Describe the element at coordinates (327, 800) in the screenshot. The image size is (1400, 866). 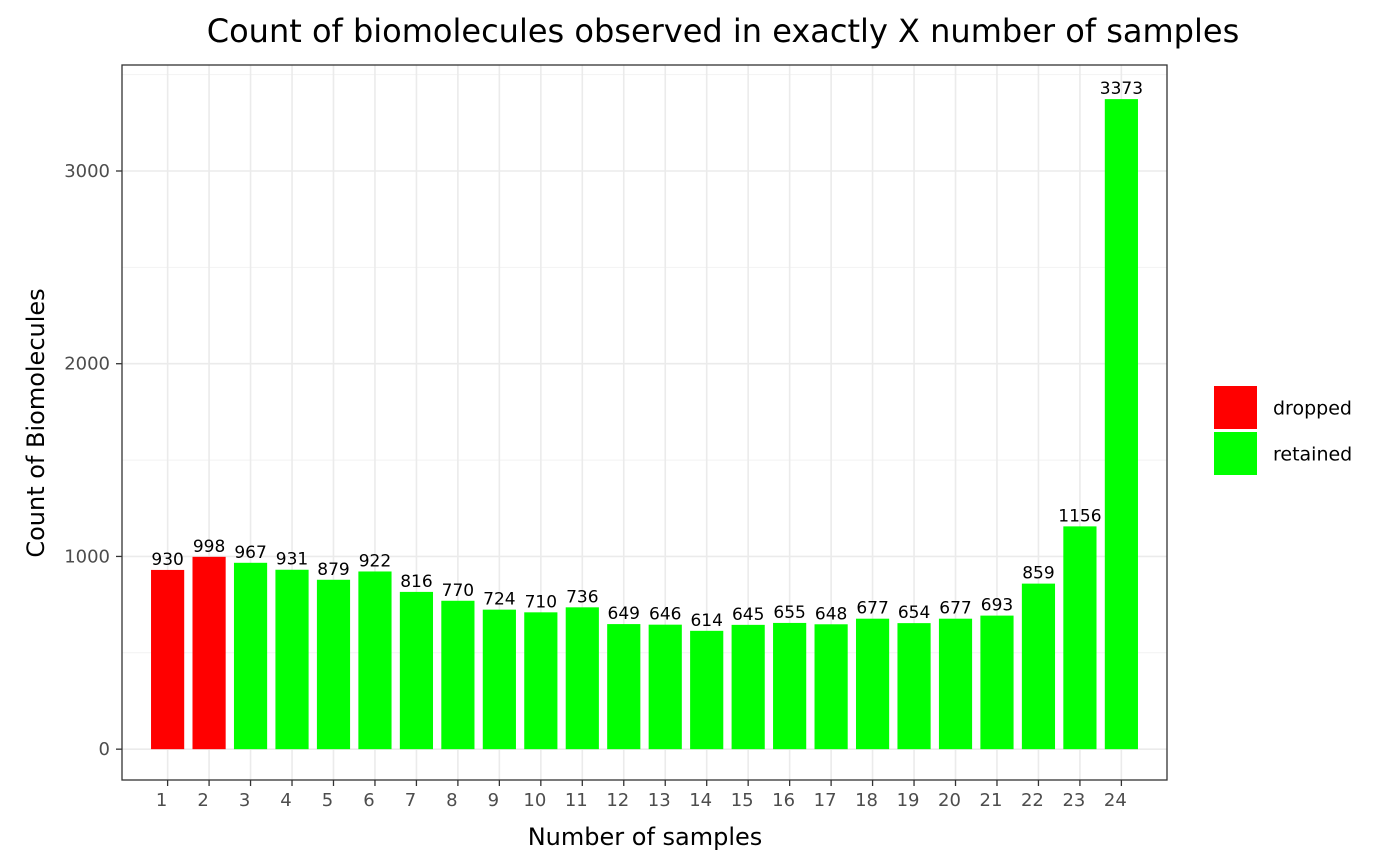
I see `x-tick-label-5: 5` at that location.